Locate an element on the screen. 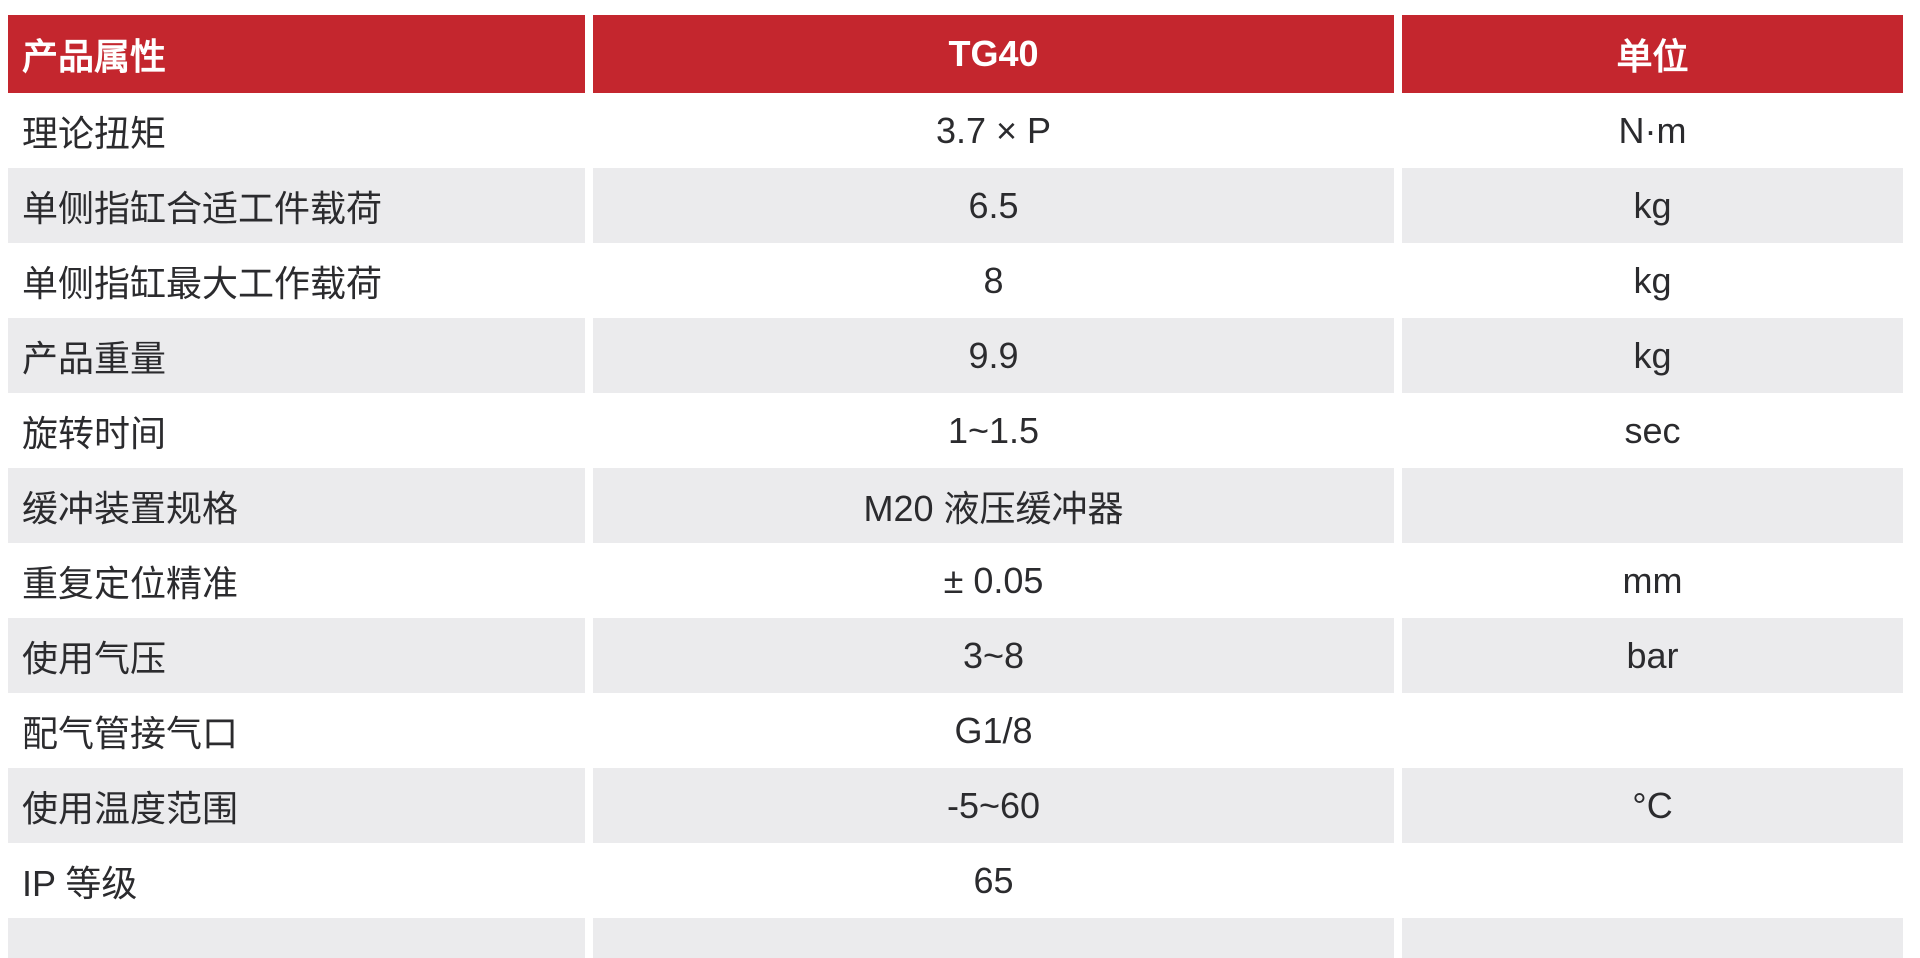 The image size is (1920, 958). spec-value: 8 is located at coordinates (993, 280).